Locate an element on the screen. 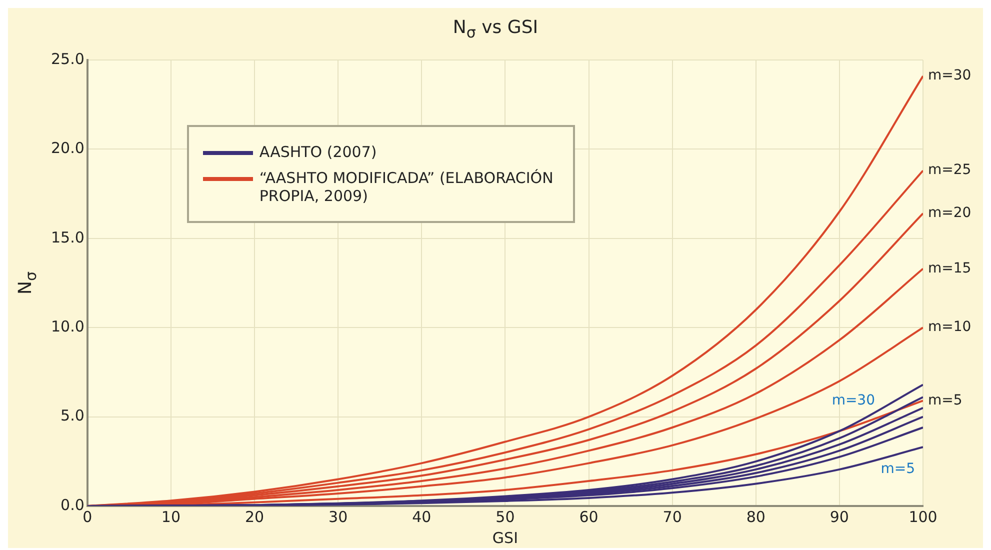  y-tick-label: 10.0 is located at coordinates (67, 326).